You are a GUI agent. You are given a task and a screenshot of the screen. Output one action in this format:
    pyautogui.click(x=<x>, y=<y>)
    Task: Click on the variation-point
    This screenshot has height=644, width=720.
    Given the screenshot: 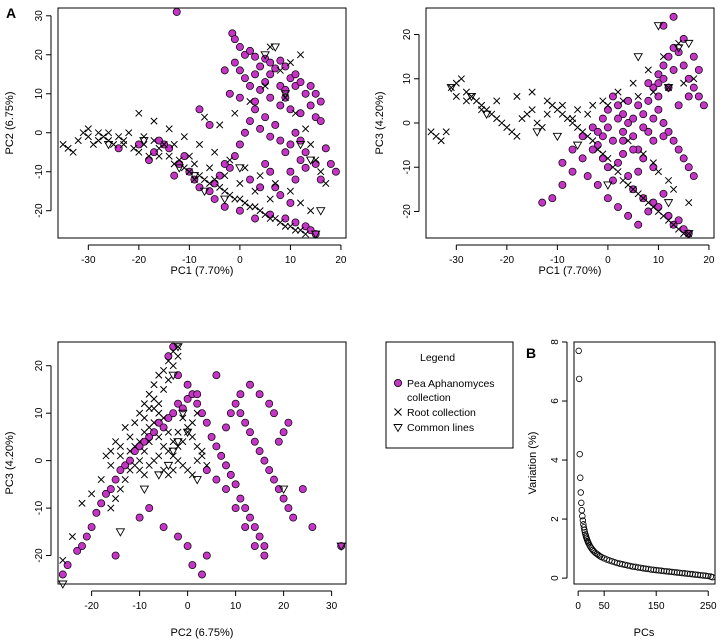 What is the action you would take?
    pyautogui.click(x=580, y=477)
    